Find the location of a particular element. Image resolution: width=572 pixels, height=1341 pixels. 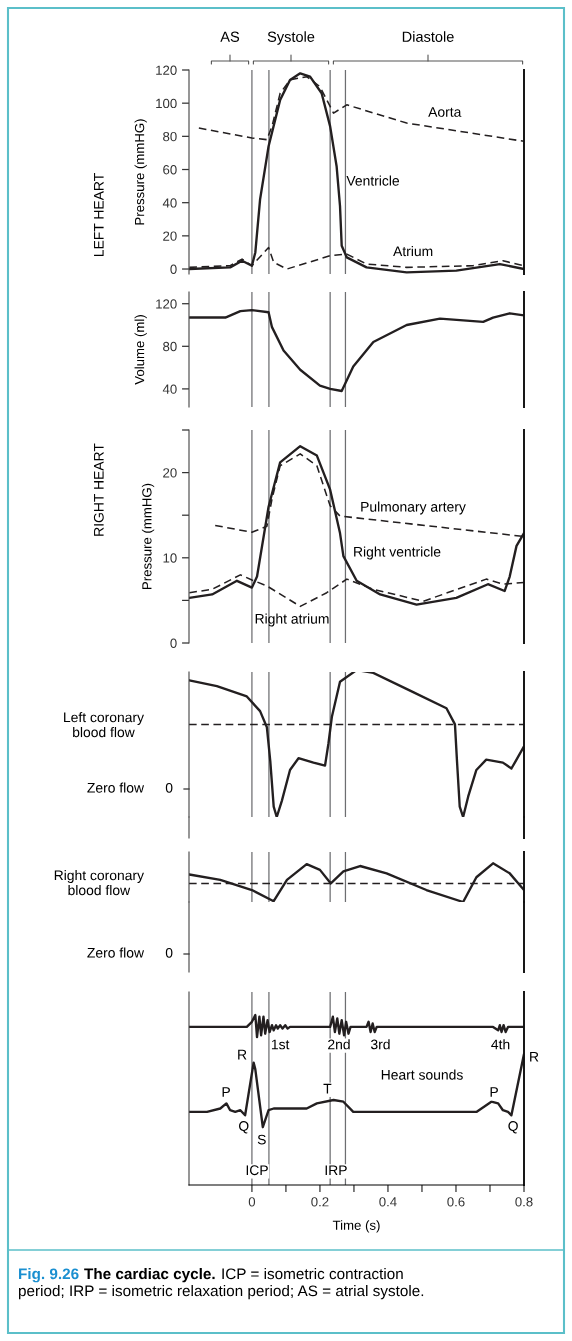

y-axis-title: Volume (ml) is located at coordinates (140, 350).